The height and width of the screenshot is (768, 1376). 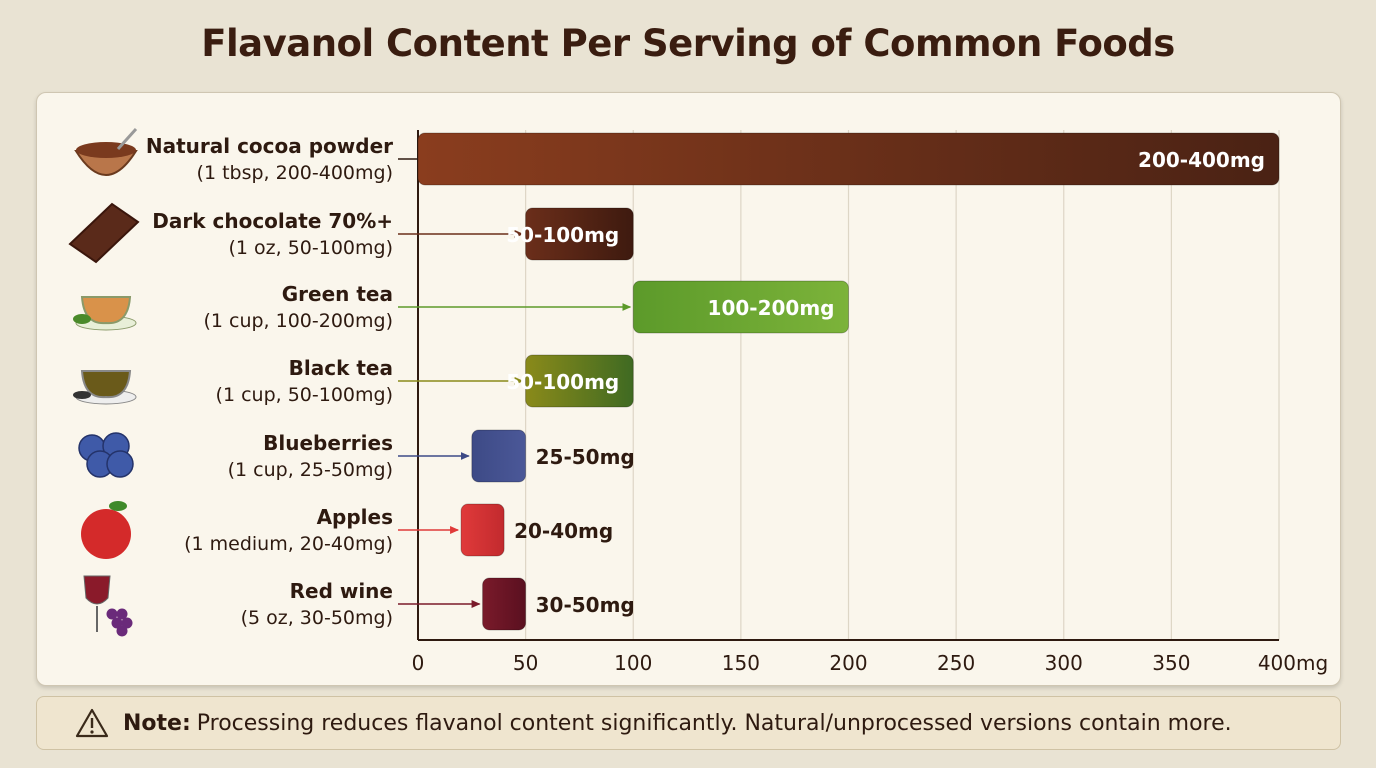 What do you see at coordinates (1171, 663) in the screenshot?
I see `x-tick-label: 350` at bounding box center [1171, 663].